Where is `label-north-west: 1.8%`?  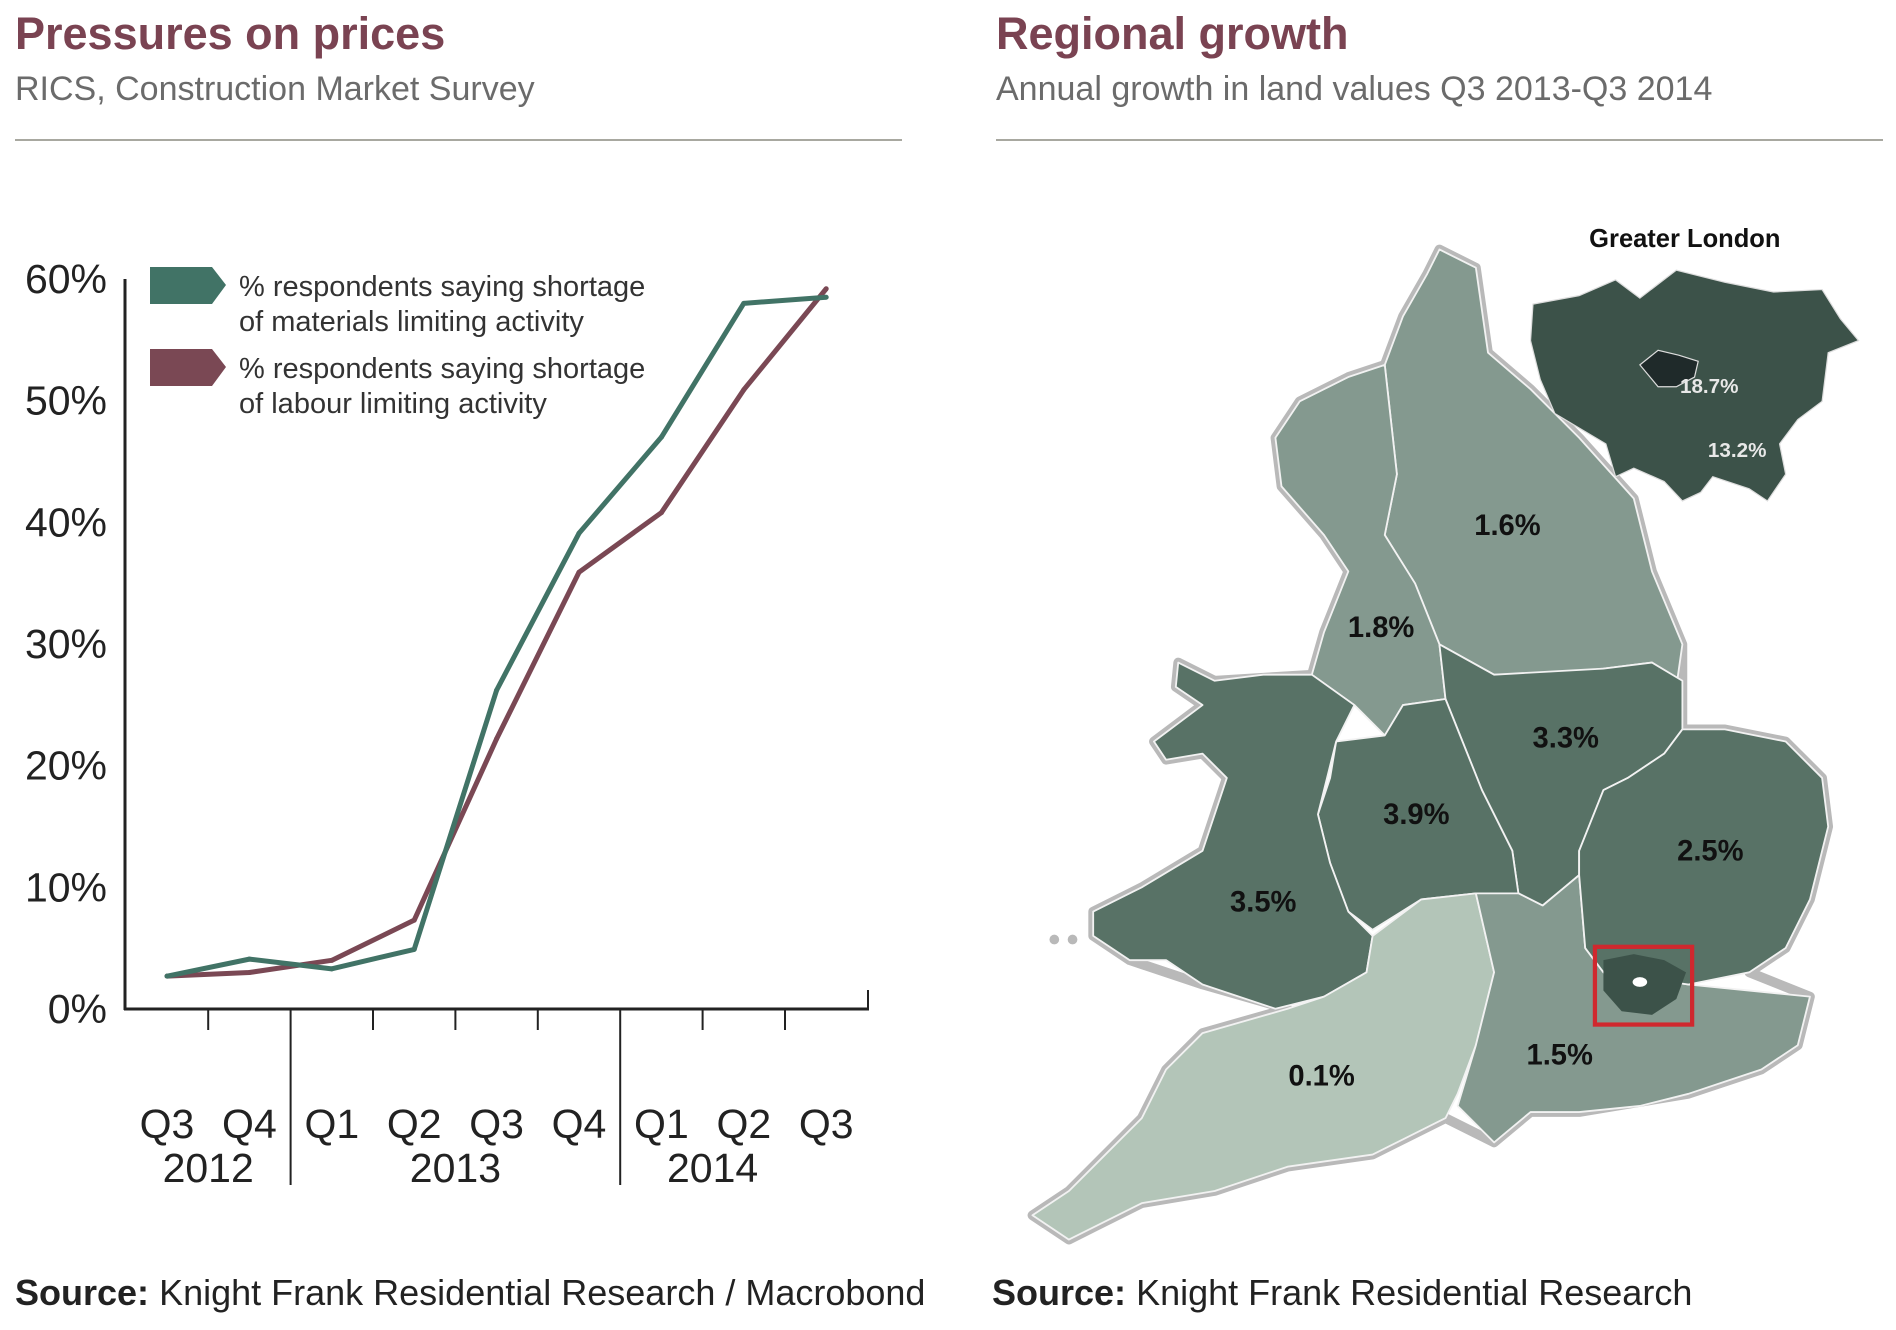
label-north-west: 1.8% is located at coordinates (1381, 628).